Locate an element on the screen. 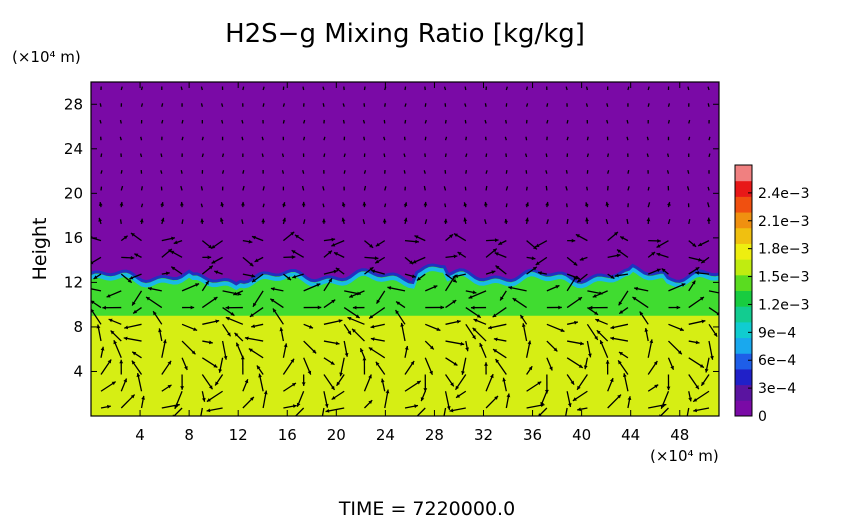 The width and height of the screenshot is (854, 519). x-tick-label: 8 is located at coordinates (189, 435).